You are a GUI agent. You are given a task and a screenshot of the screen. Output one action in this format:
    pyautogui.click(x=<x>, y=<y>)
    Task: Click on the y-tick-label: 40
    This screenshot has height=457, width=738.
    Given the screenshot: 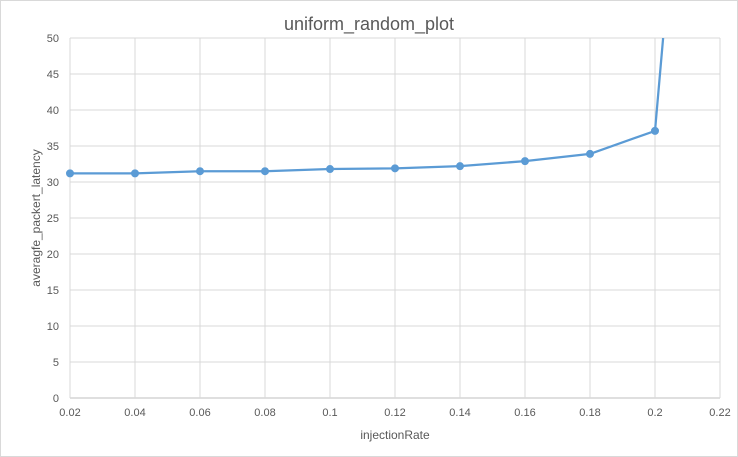 What is the action you would take?
    pyautogui.click(x=53, y=111)
    